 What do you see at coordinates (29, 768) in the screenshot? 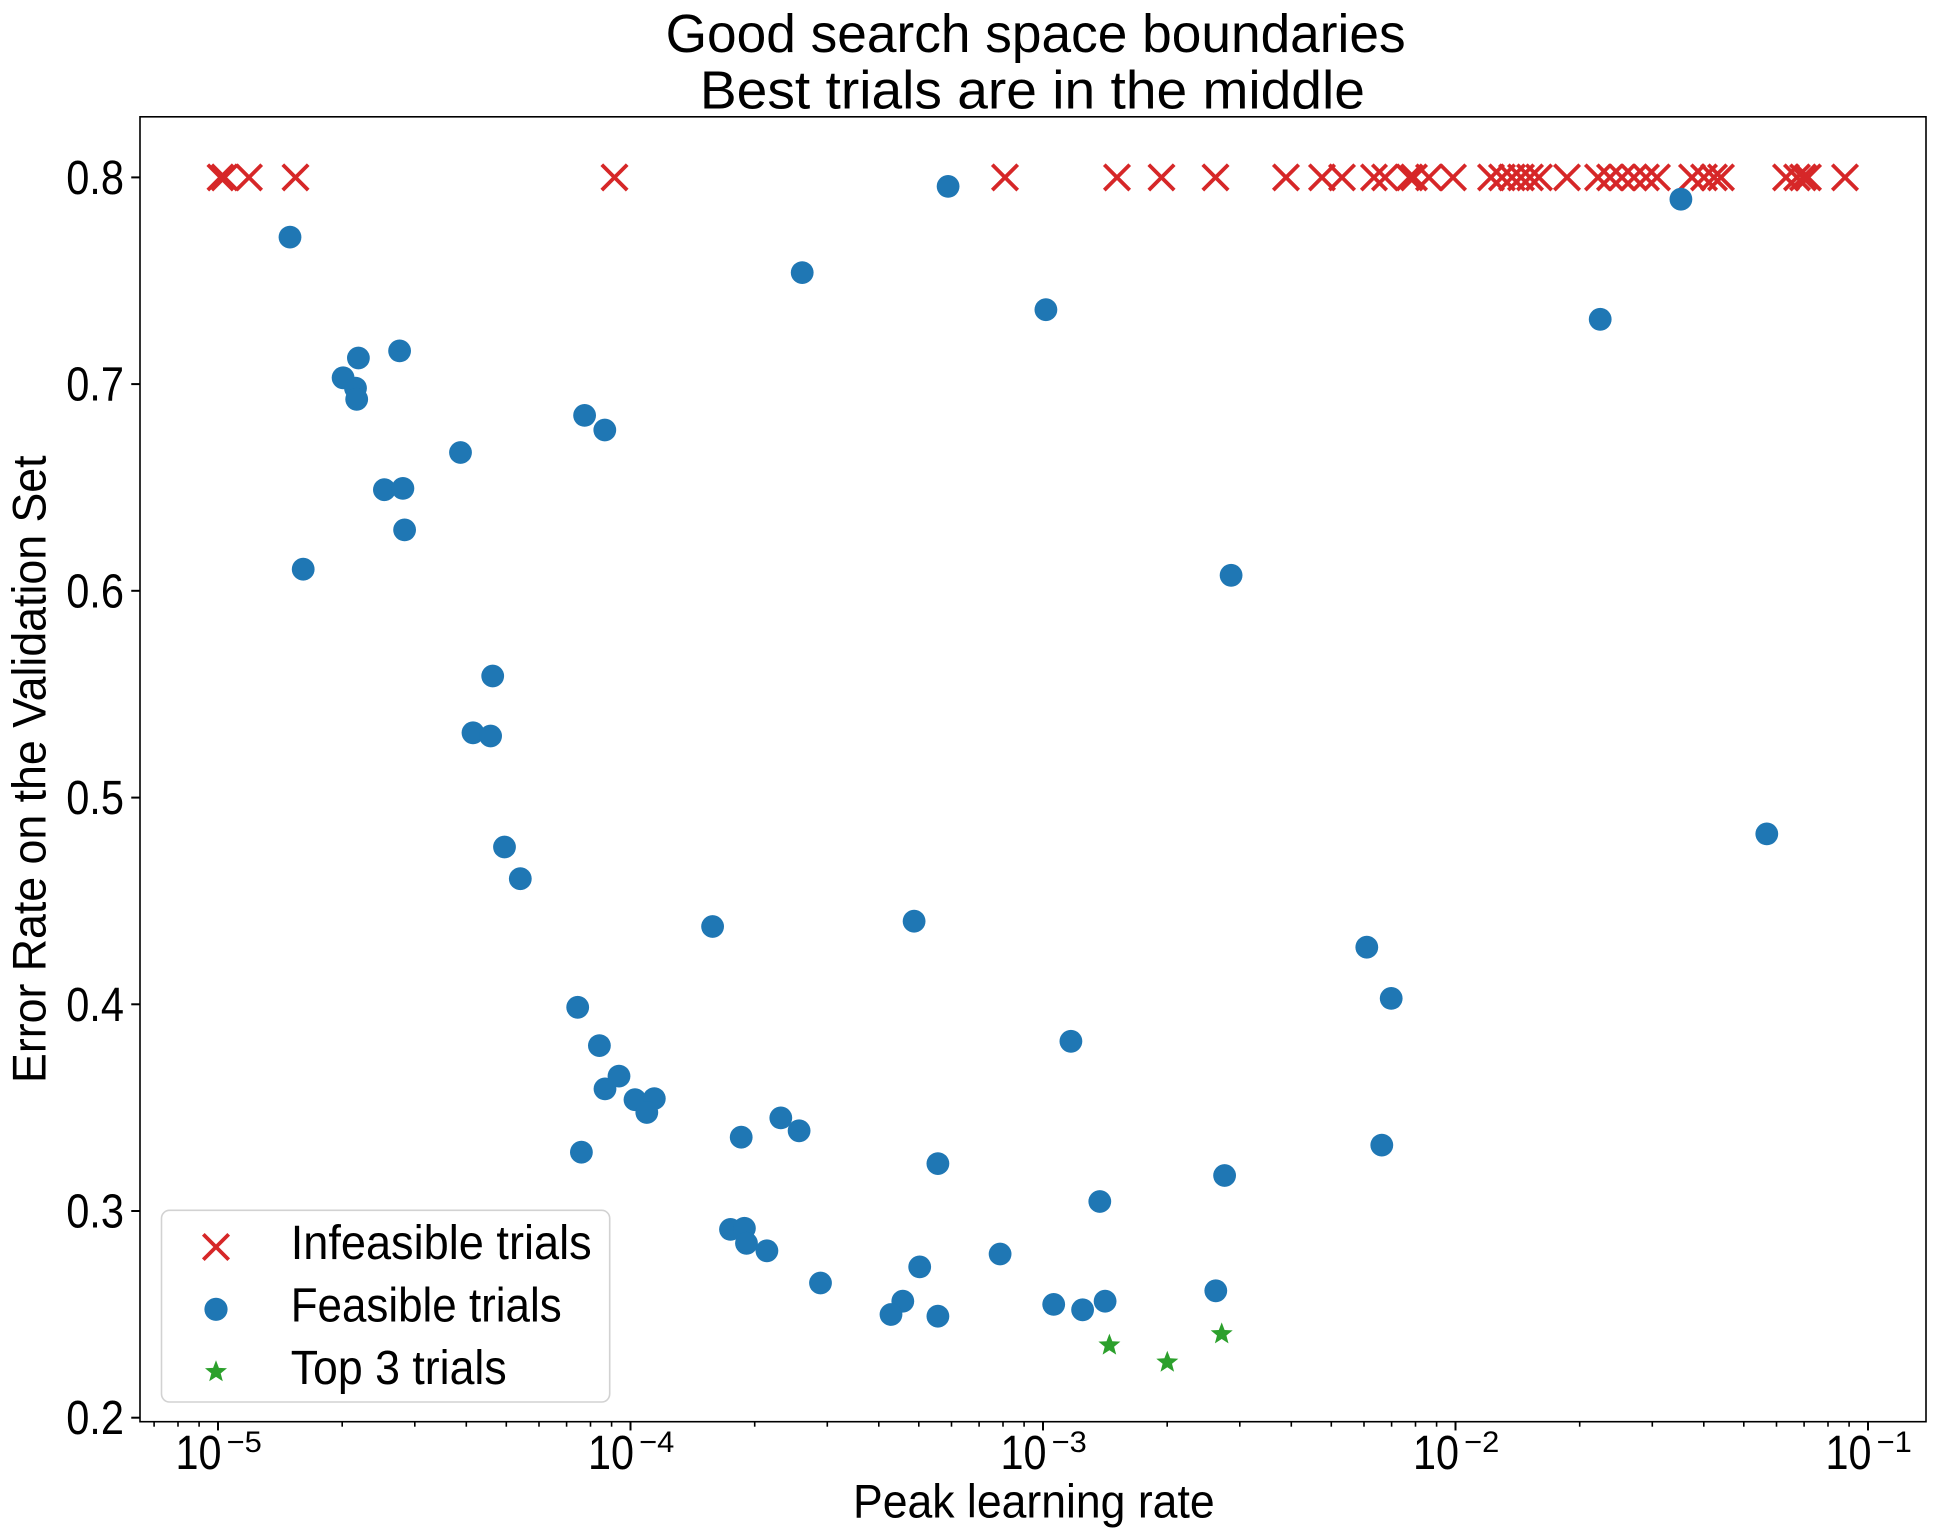
I see `svg-text:Error Rate on the Validation S: Error Rate on the Validation Set` at bounding box center [29, 768].